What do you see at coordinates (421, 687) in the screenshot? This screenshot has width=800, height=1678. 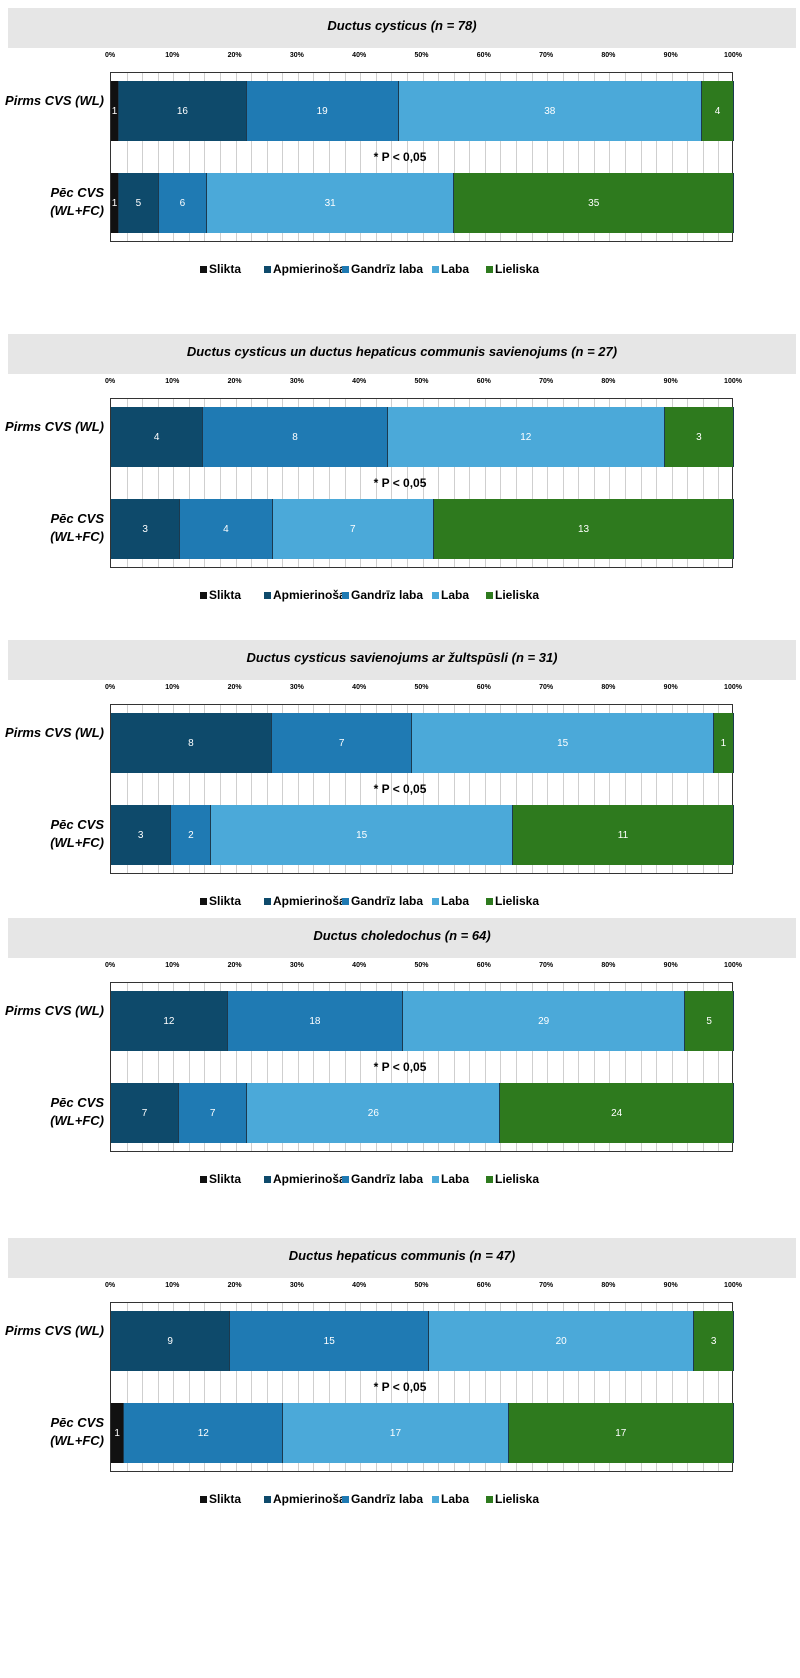 I see `x-tick-label: 50%` at bounding box center [421, 687].